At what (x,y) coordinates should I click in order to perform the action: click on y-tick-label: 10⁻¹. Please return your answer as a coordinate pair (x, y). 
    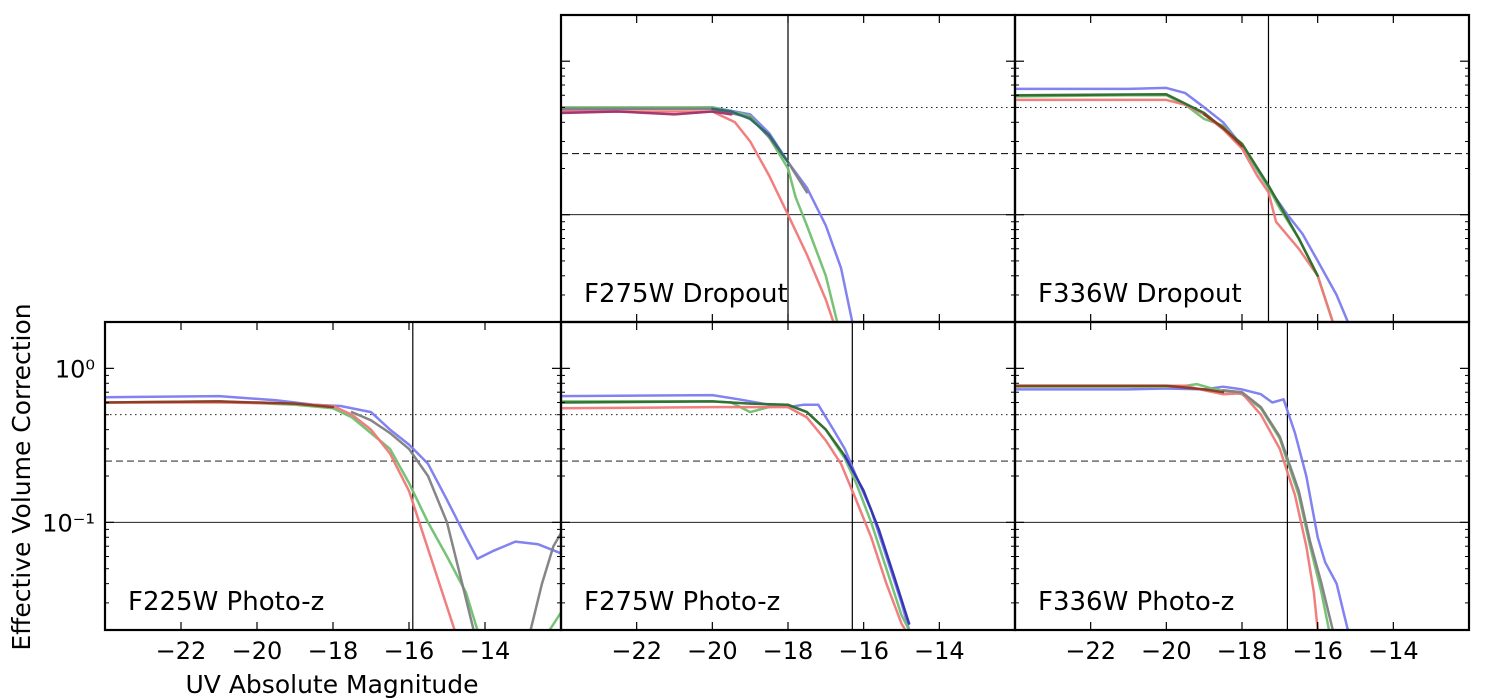
    Looking at the image, I should click on (68, 523).